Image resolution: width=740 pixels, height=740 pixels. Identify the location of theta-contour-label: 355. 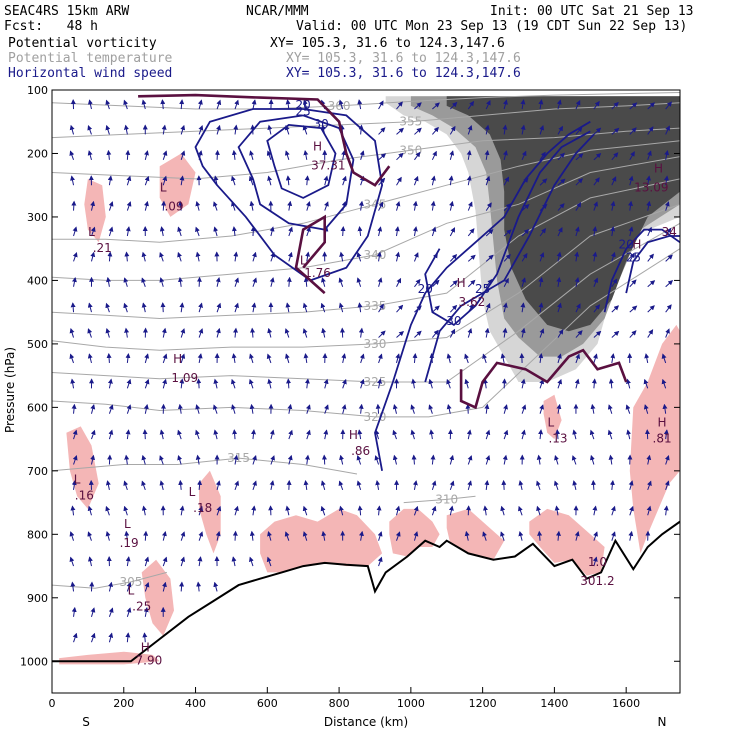
(410, 122).